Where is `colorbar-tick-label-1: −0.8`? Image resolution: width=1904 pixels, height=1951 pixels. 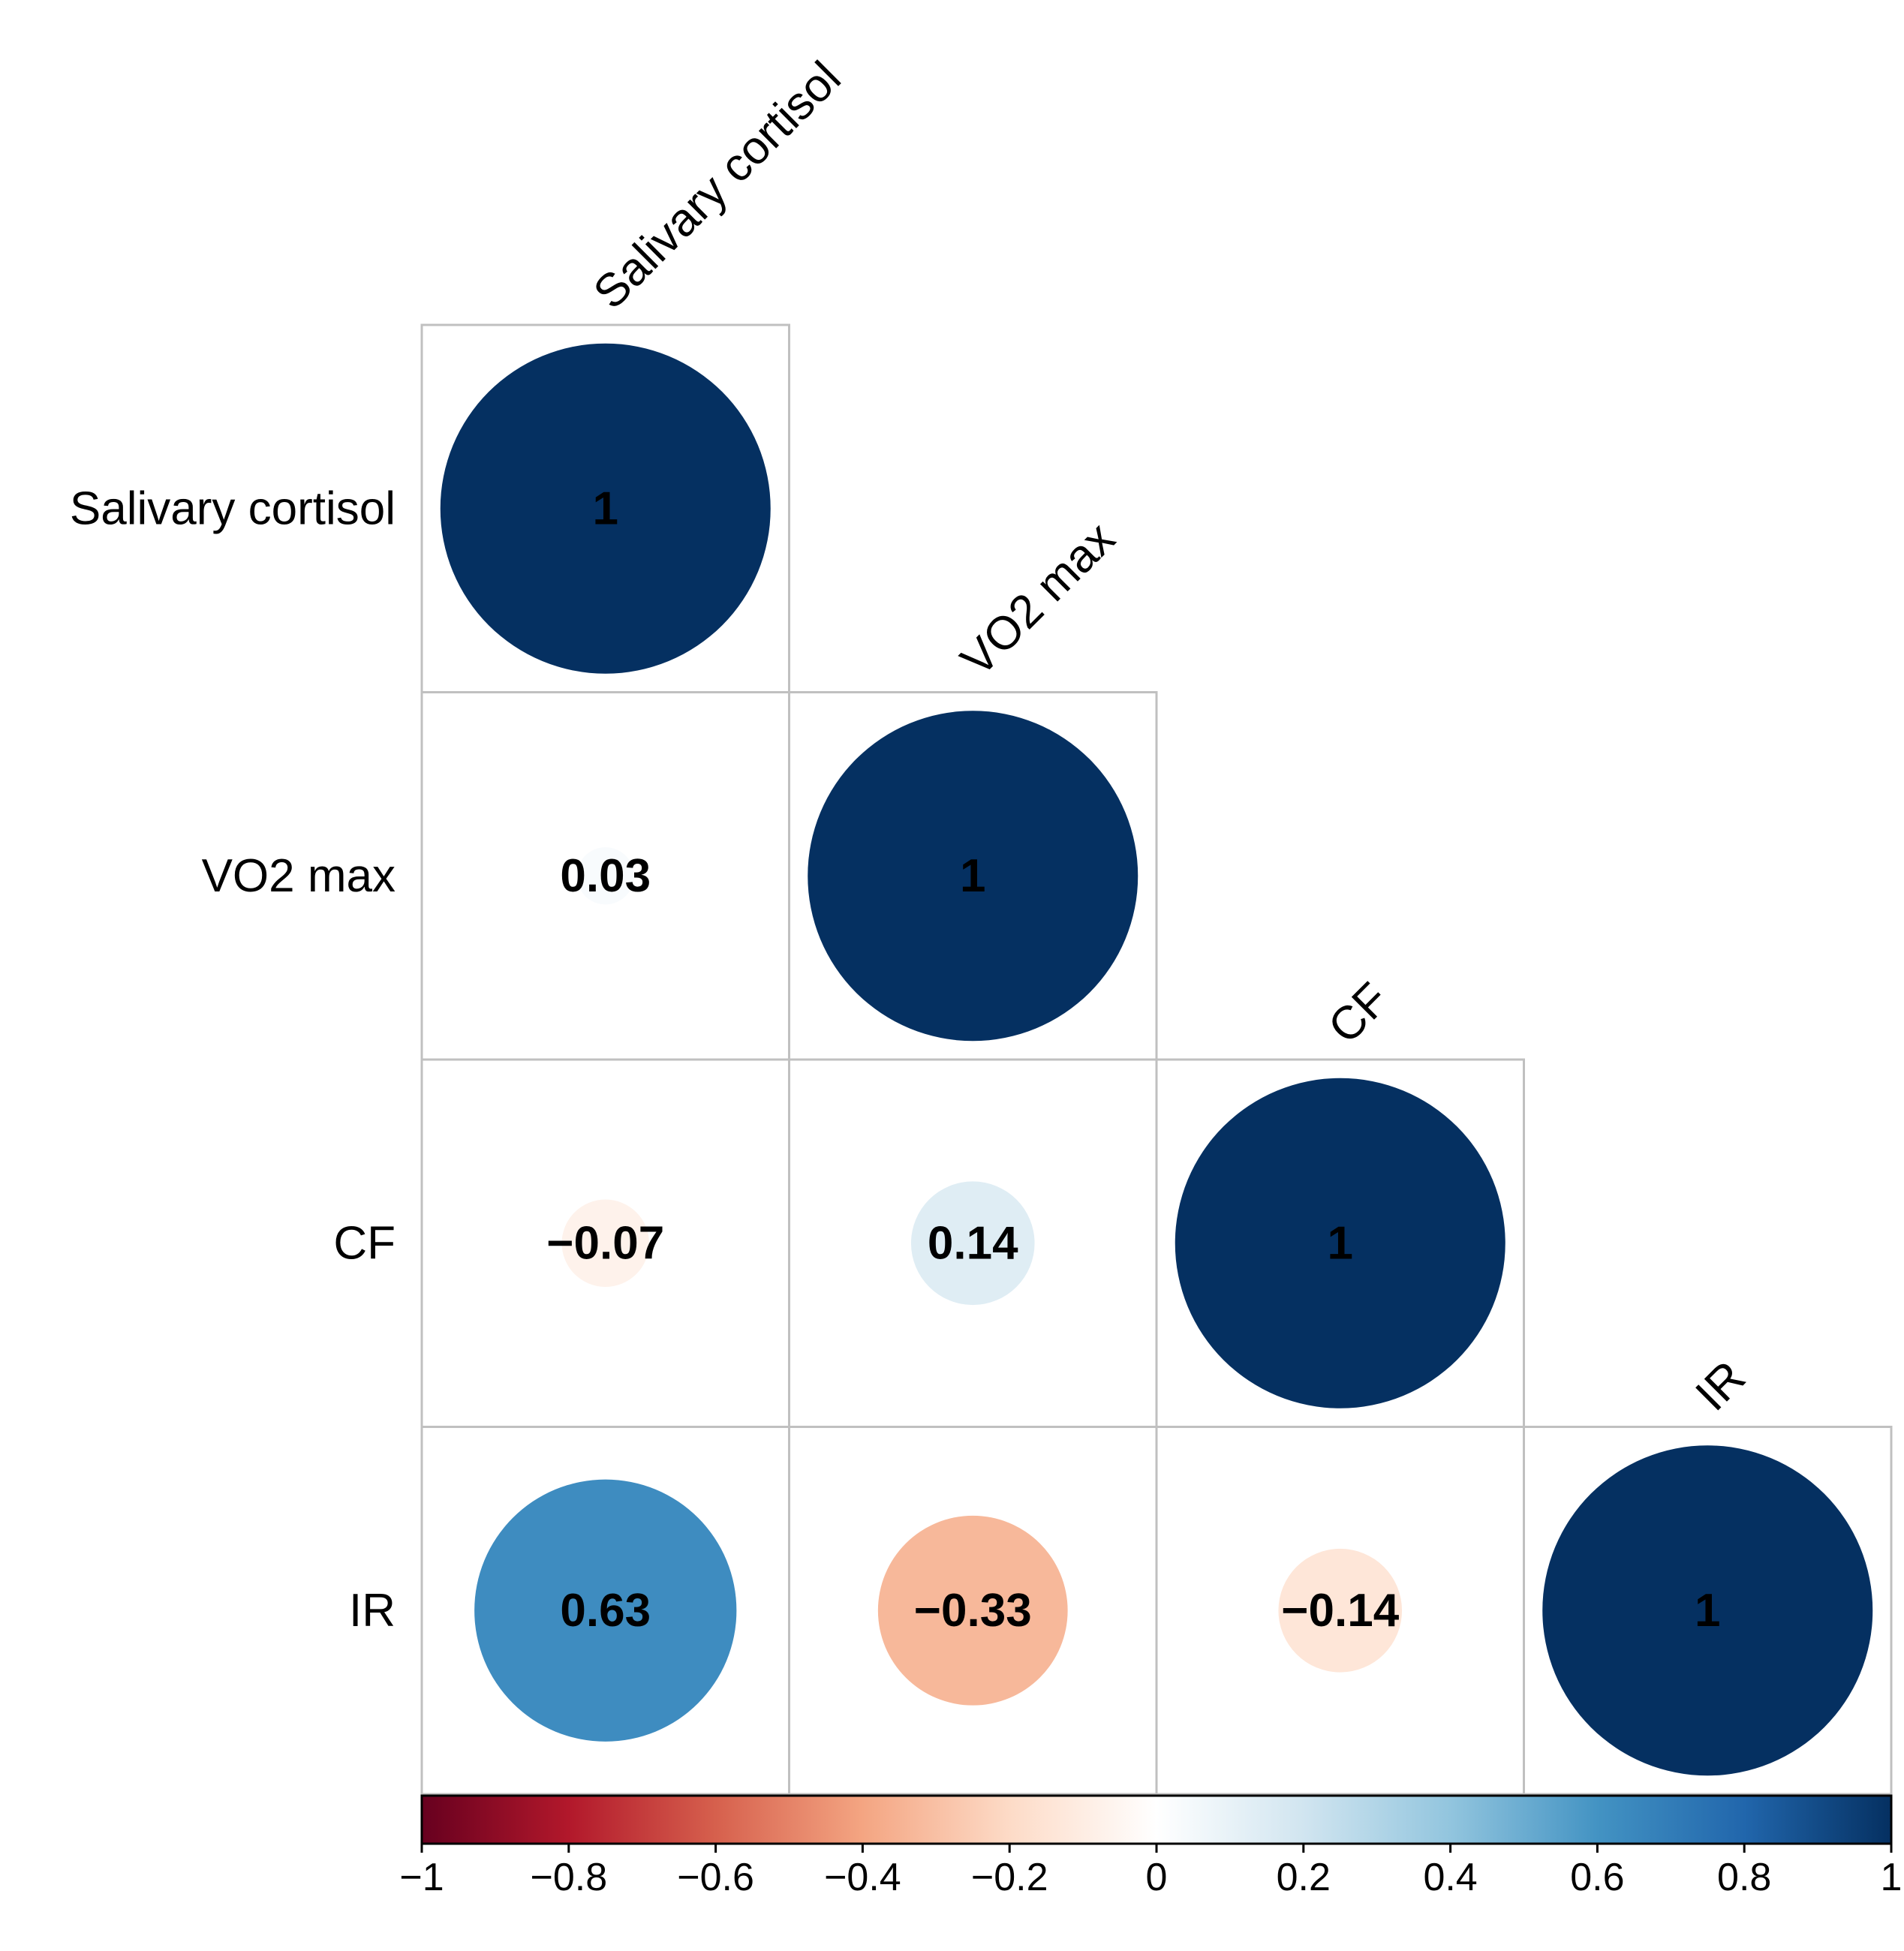
colorbar-tick-label-1: −0.8 is located at coordinates (568, 1878).